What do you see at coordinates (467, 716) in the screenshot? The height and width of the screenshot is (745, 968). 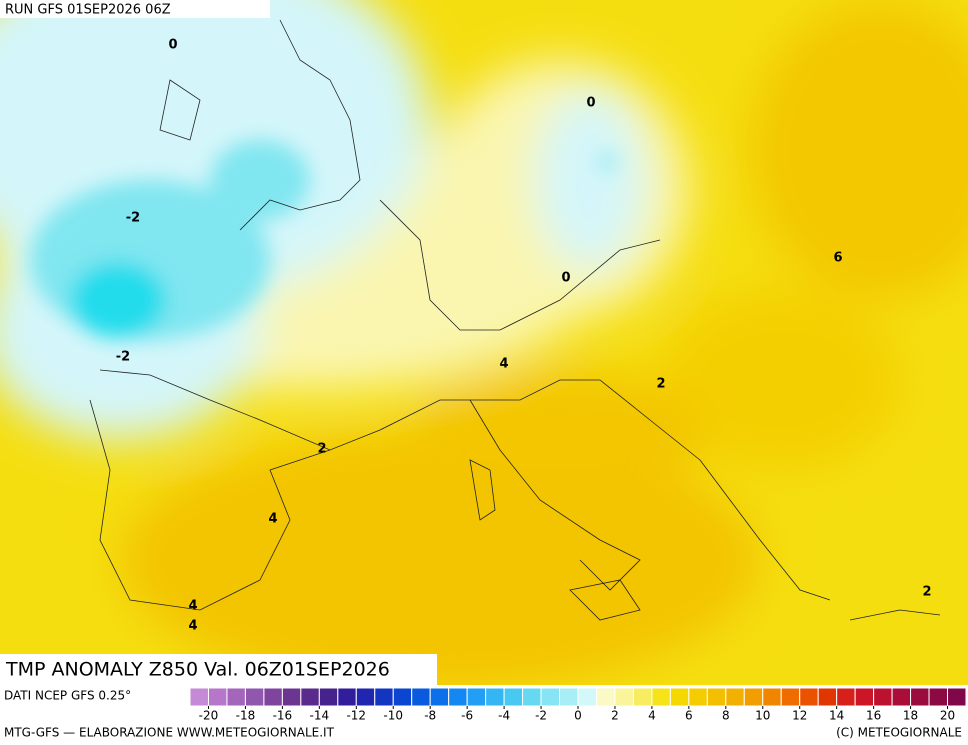 I see `tick-label: -6` at bounding box center [467, 716].